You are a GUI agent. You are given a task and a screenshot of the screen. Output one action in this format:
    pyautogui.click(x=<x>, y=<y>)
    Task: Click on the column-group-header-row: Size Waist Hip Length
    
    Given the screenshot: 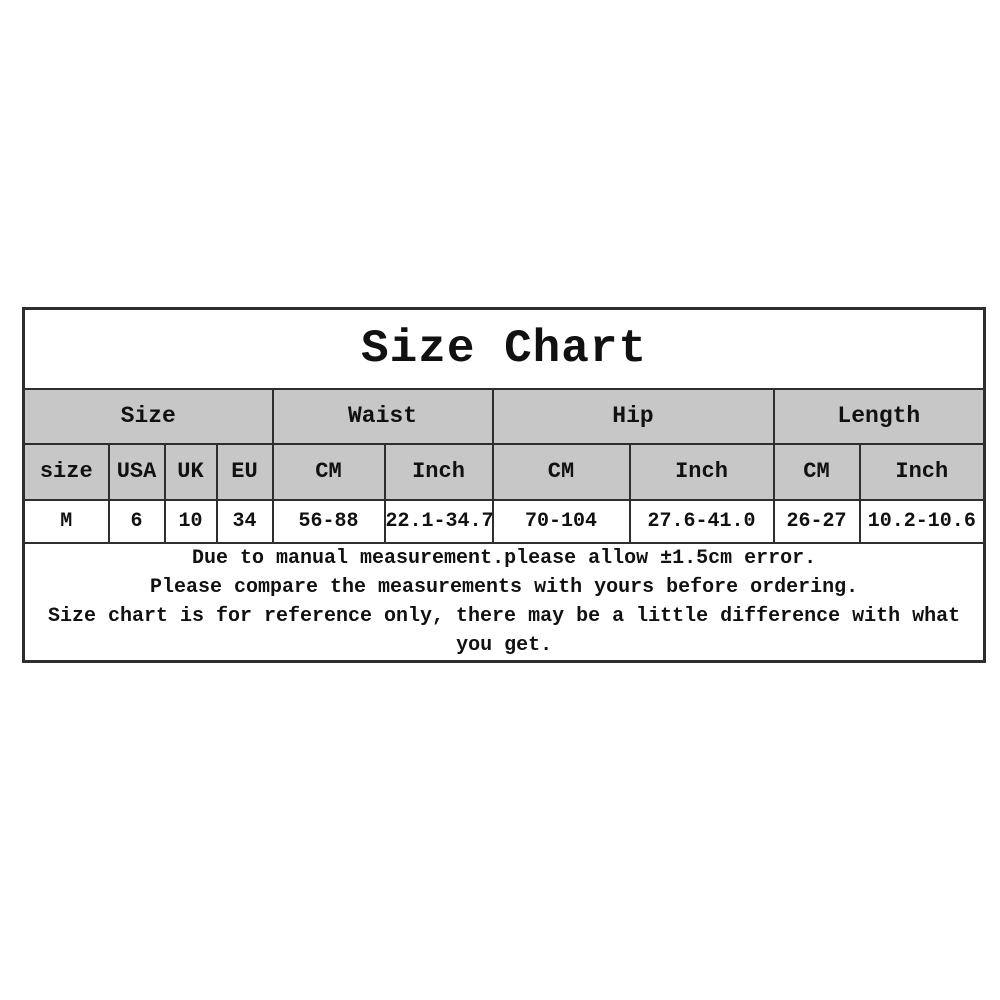 What is the action you would take?
    pyautogui.click(x=504, y=416)
    